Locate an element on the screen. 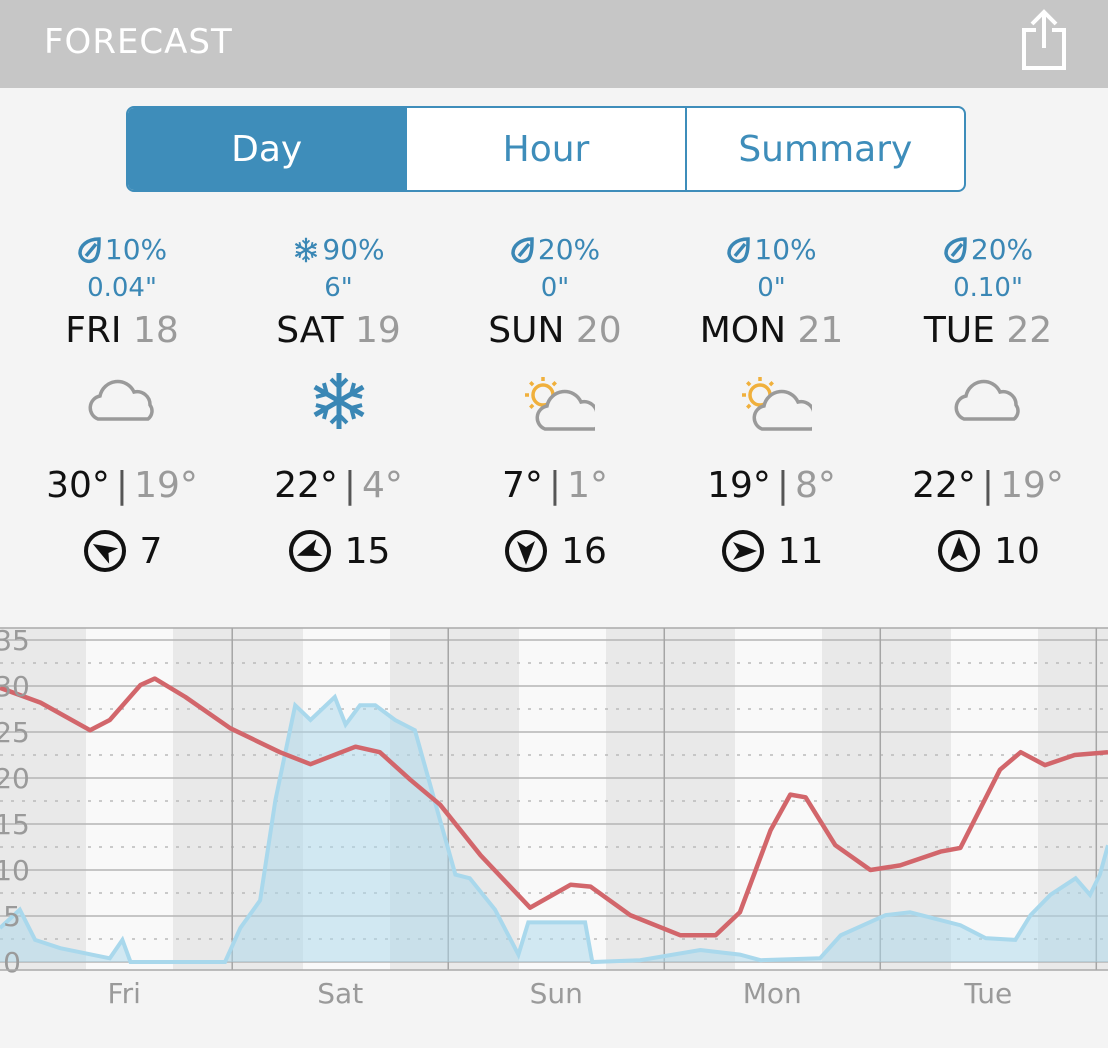 The image size is (1108, 1048). weather-icon-cloud is located at coordinates (987, 400).